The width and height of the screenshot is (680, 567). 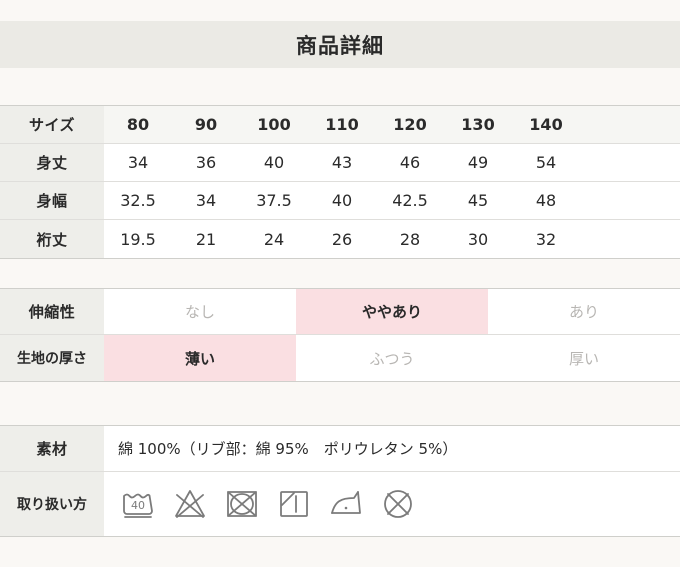 What do you see at coordinates (392, 239) in the screenshot?
I see `measurement-cells: 19.5 21 24 26 28 30 32` at bounding box center [392, 239].